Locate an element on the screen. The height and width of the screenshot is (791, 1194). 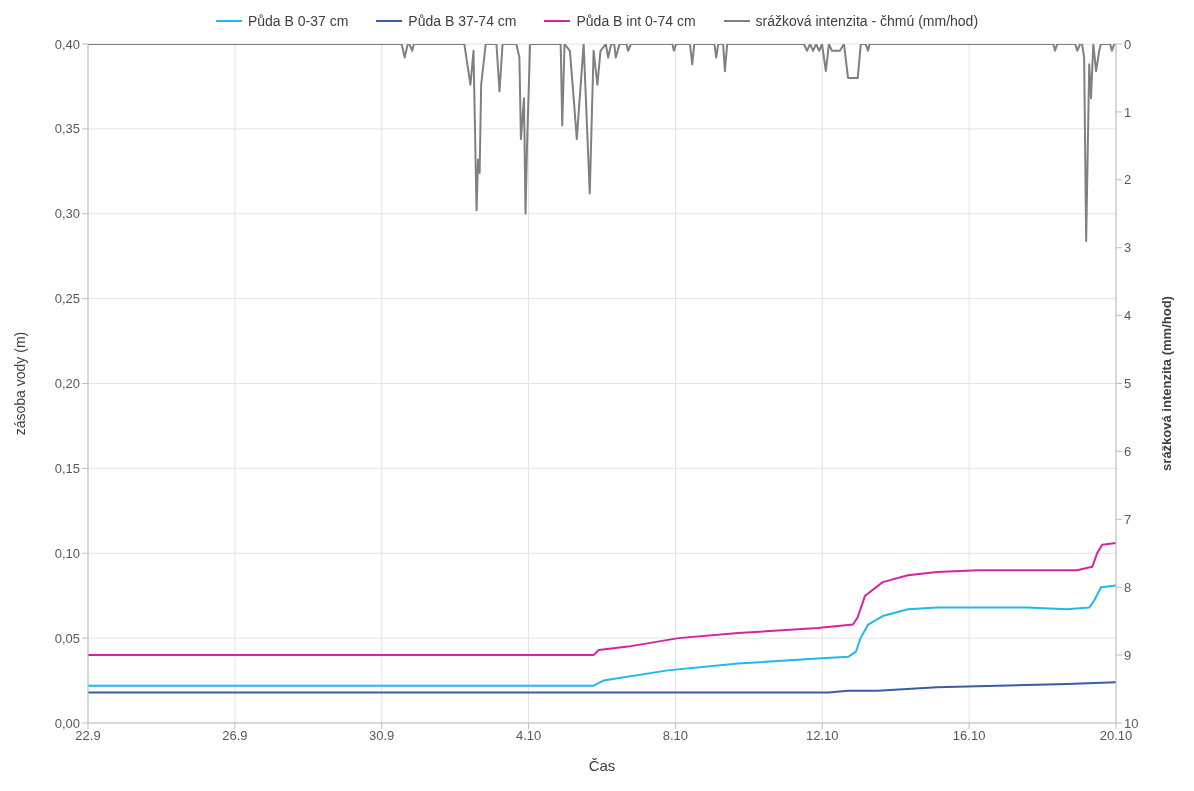
y-tick-label: 0,35 is located at coordinates (67, 129).